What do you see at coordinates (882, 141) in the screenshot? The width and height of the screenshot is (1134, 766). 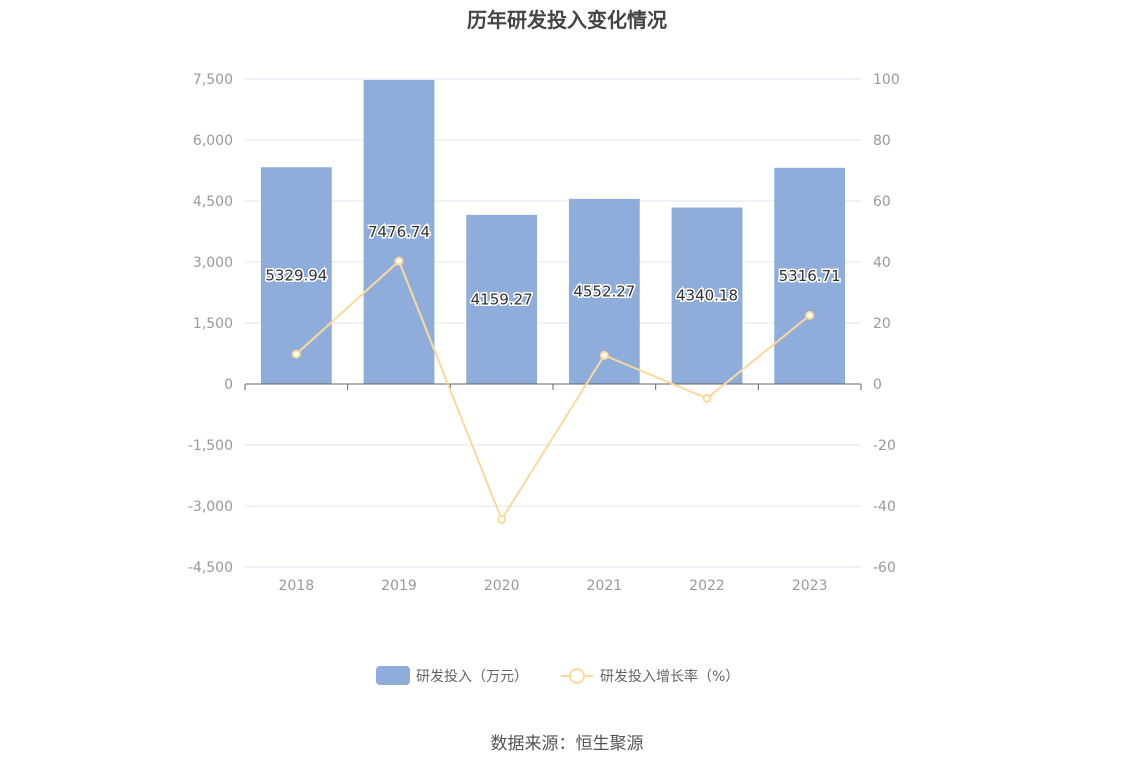 I see `right-tick-label: 80` at bounding box center [882, 141].